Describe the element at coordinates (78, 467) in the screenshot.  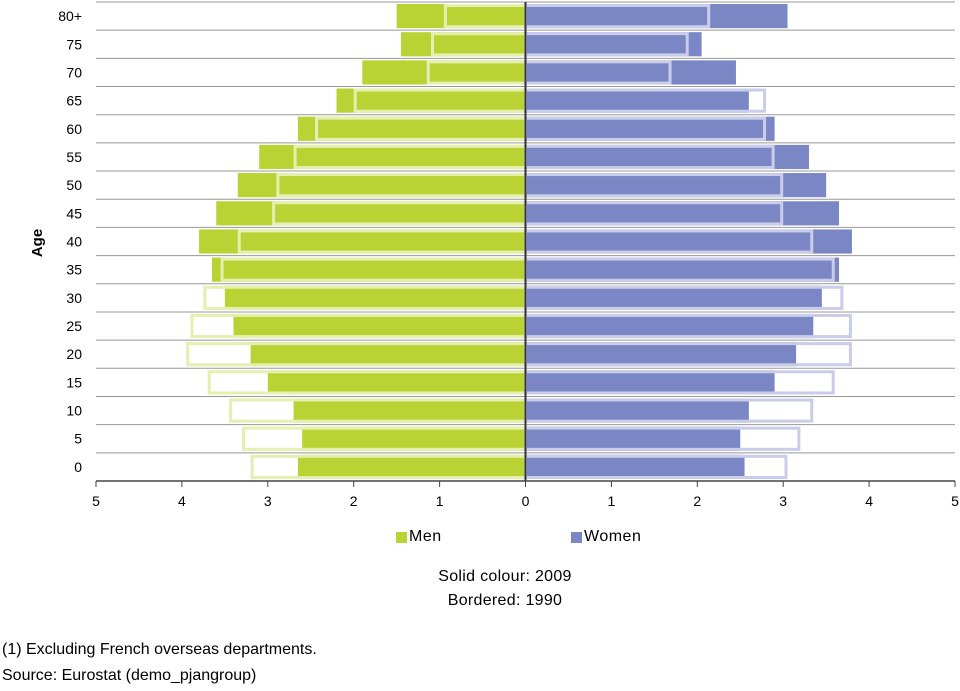
I see `y-tick-label: 0` at that location.